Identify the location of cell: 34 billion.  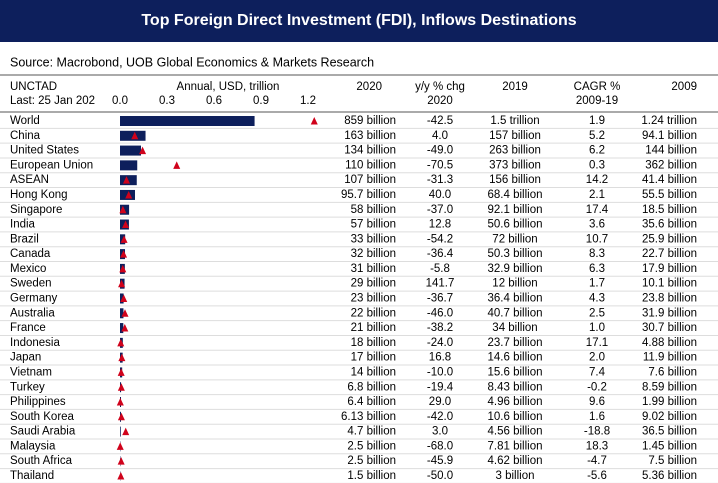
(514, 328).